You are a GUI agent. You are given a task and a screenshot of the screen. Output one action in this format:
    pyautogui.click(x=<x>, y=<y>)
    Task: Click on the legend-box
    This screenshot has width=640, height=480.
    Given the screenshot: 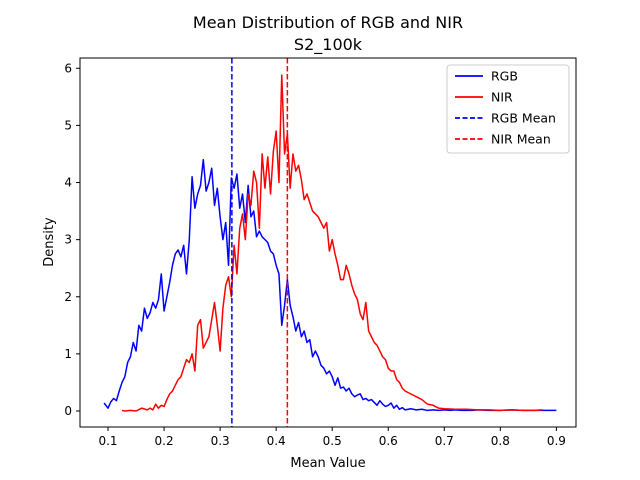 What is the action you would take?
    pyautogui.click(x=508, y=109)
    